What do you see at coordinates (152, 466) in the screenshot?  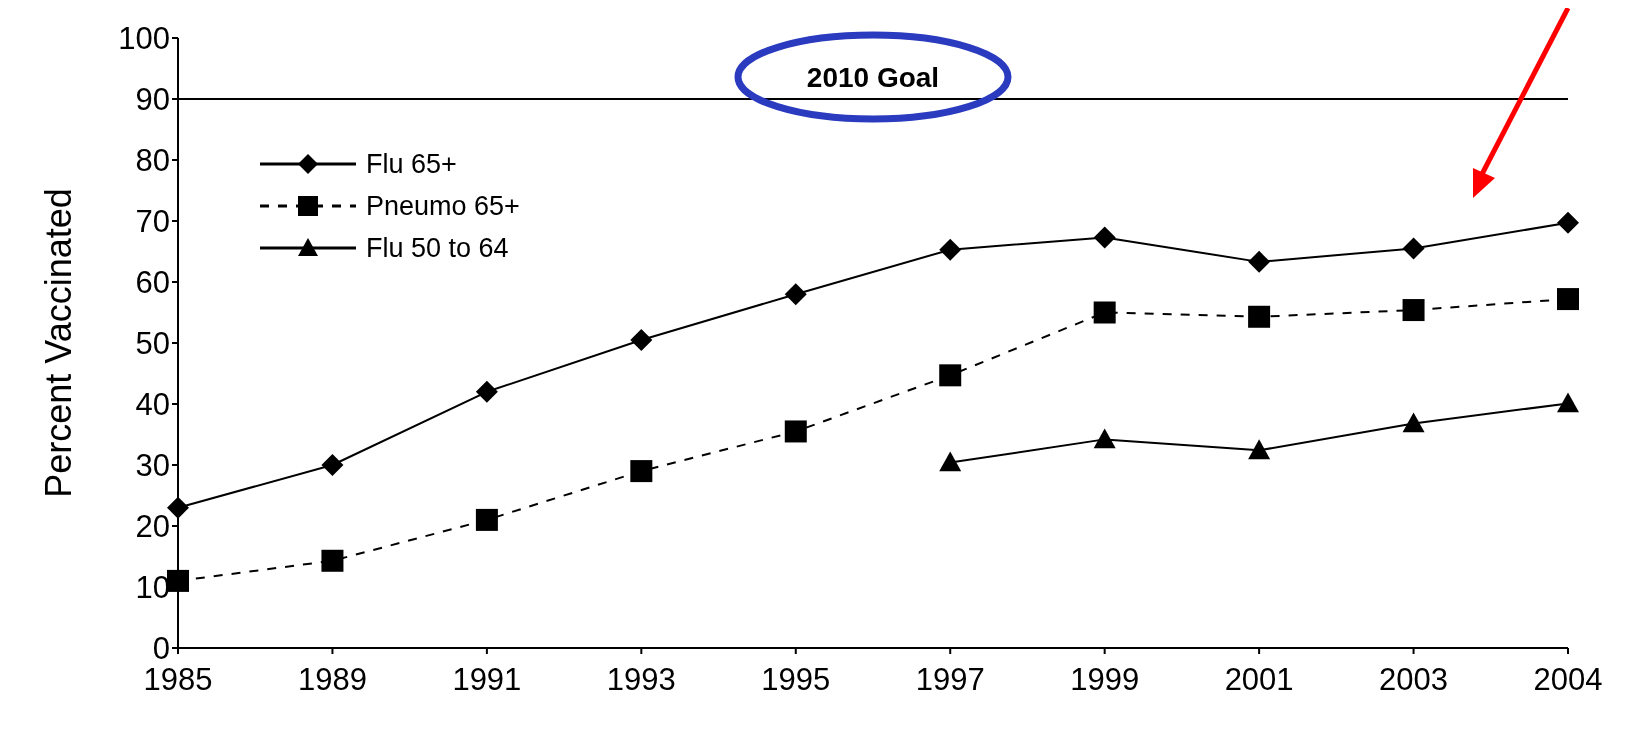 I see `y-tick-label: 30` at bounding box center [152, 466].